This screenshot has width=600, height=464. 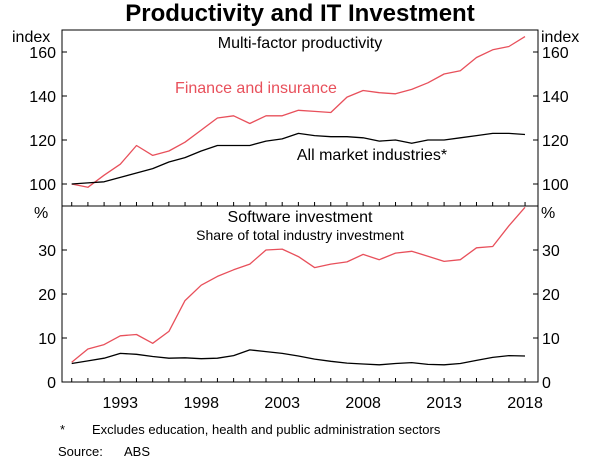 What do you see at coordinates (42, 97) in the screenshot?
I see `y-tick-label-left: 140` at bounding box center [42, 97].